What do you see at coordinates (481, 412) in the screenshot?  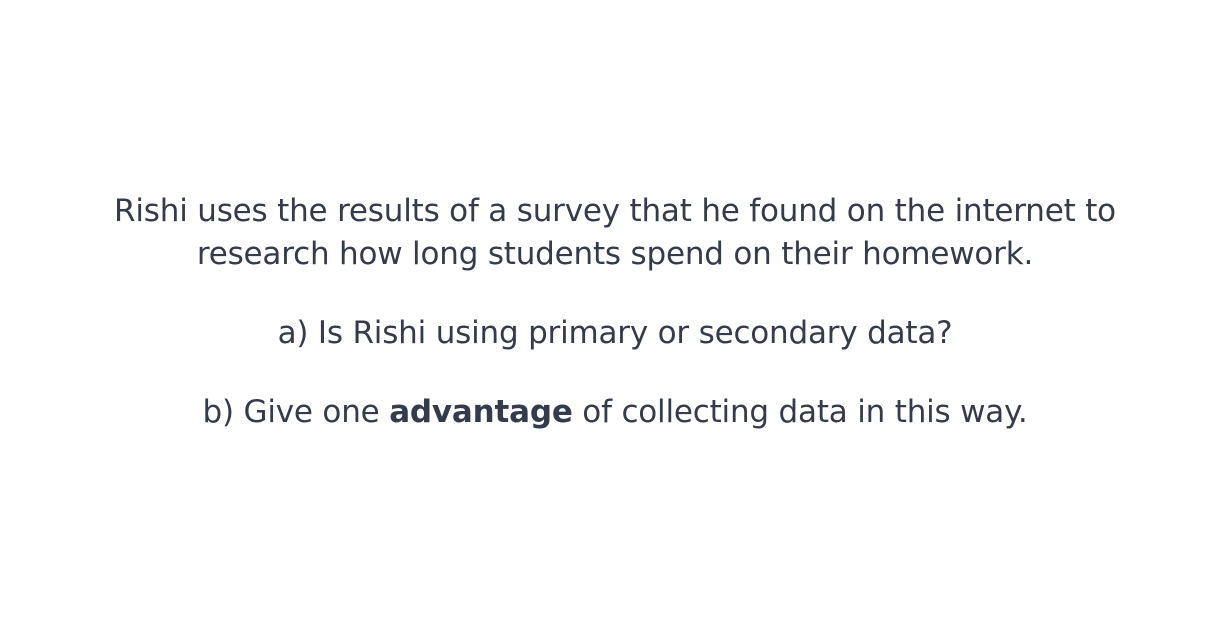 I see `question-b-emphasis: advantage` at bounding box center [481, 412].